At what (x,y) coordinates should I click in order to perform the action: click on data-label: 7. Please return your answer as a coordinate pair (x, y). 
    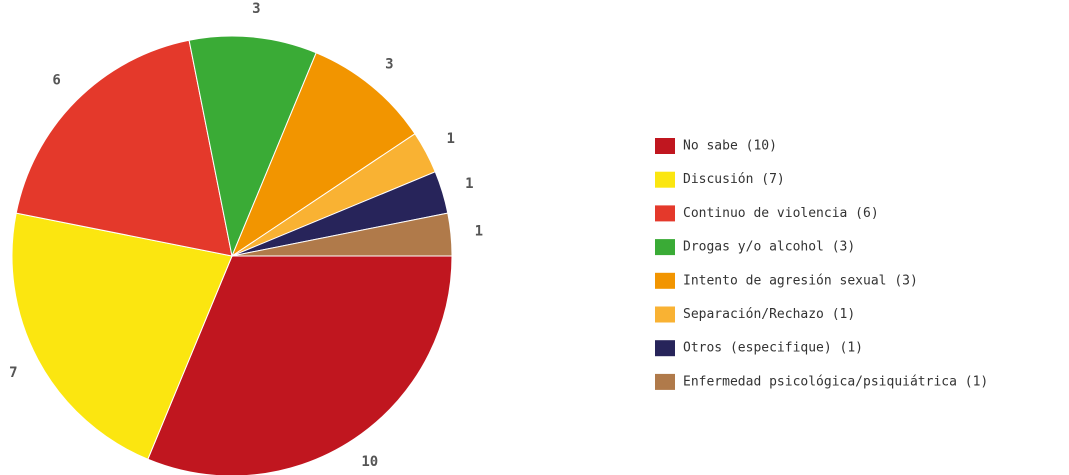
    Looking at the image, I should click on (13, 373).